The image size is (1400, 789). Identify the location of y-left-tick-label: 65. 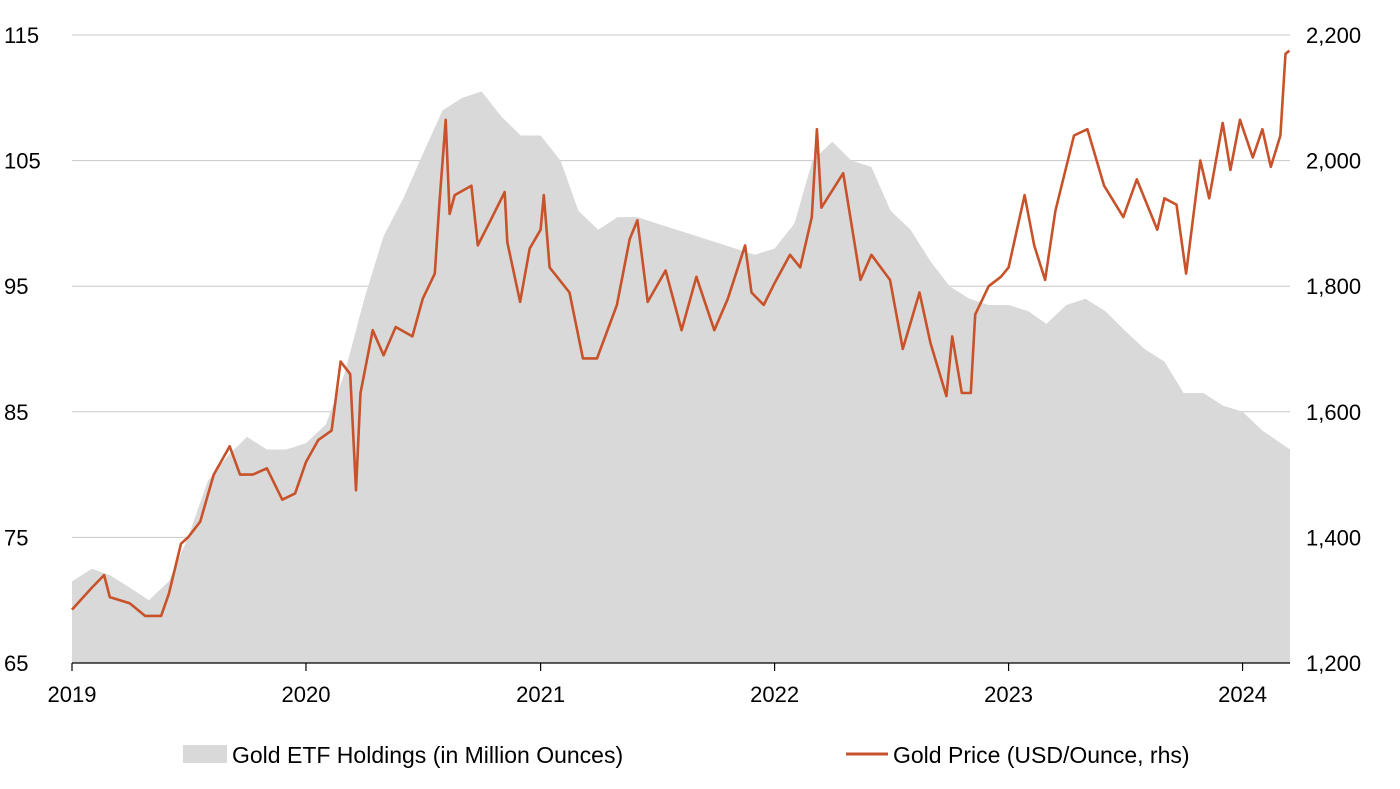
(16, 663).